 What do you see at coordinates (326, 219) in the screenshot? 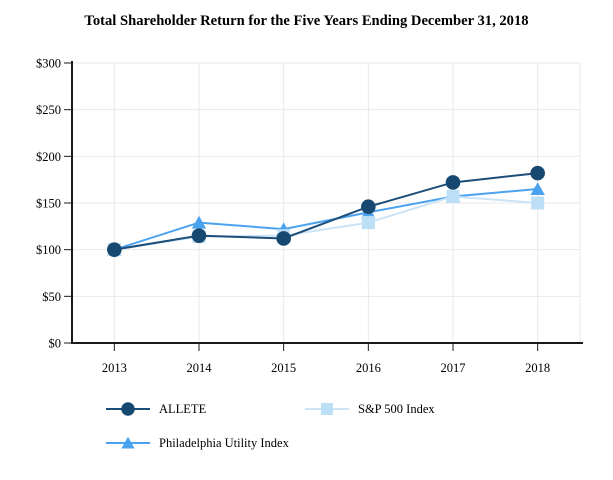
I see `series-line-triangle` at bounding box center [326, 219].